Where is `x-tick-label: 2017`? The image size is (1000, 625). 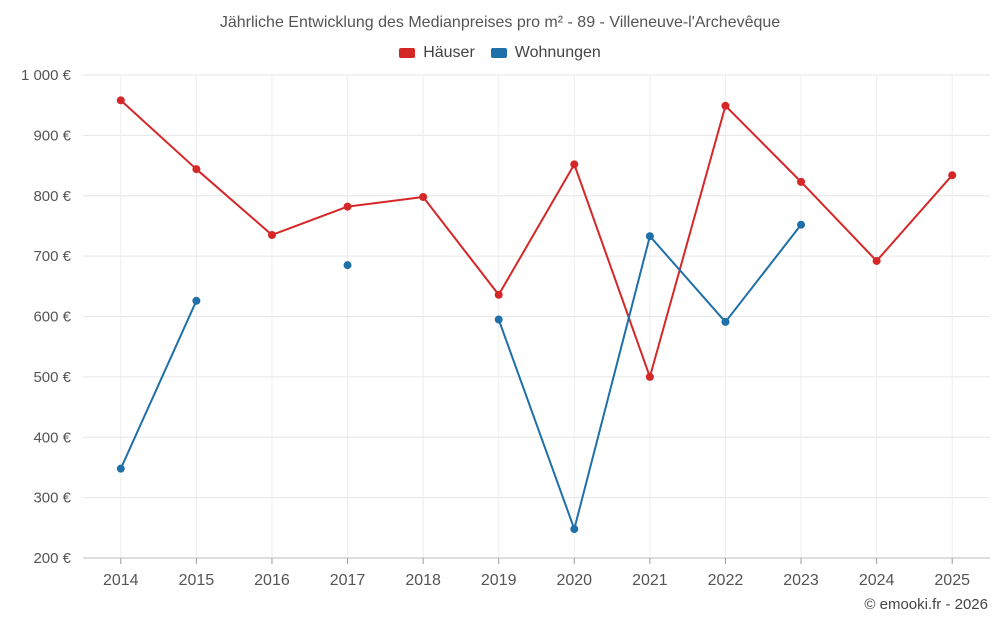 x-tick-label: 2017 is located at coordinates (348, 580).